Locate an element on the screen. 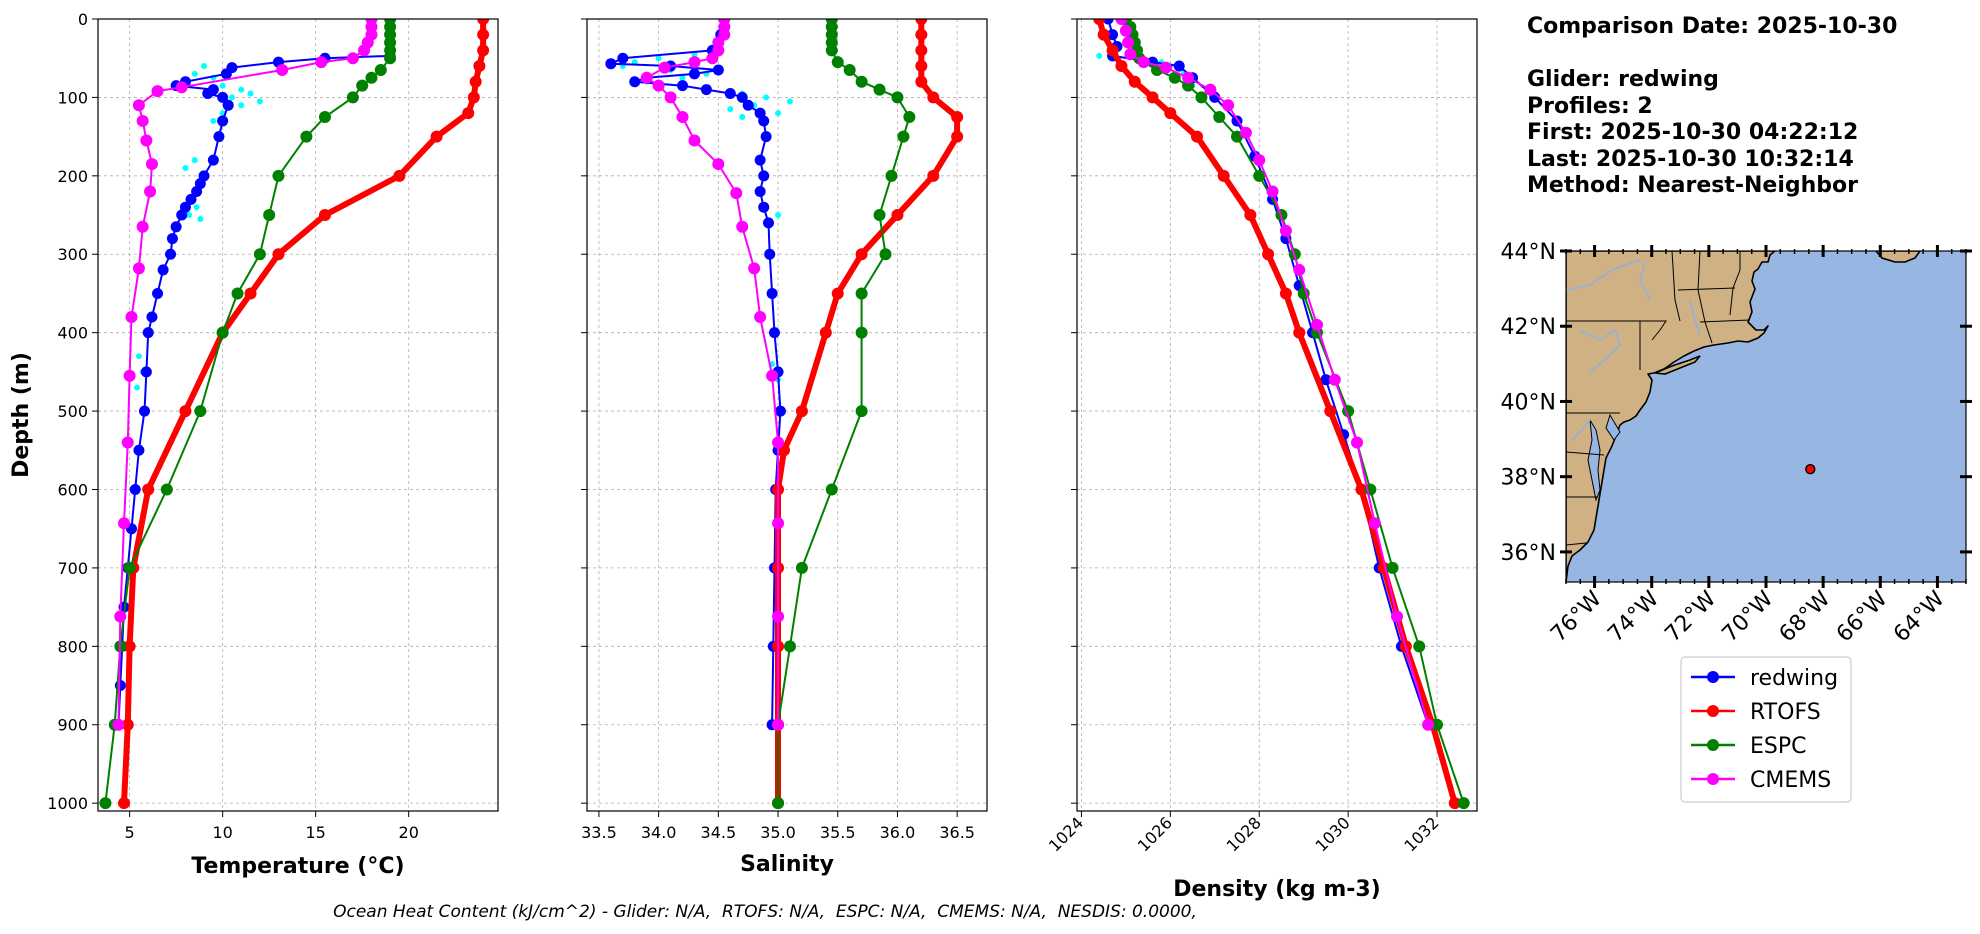  legend-item: ESPC is located at coordinates (1749, 746).